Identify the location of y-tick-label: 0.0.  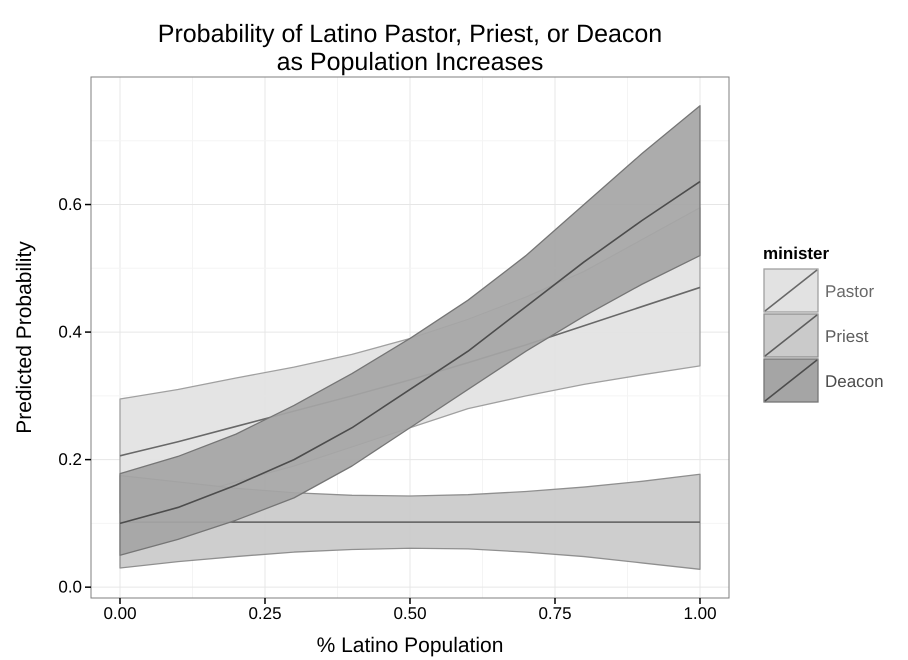
(70, 587).